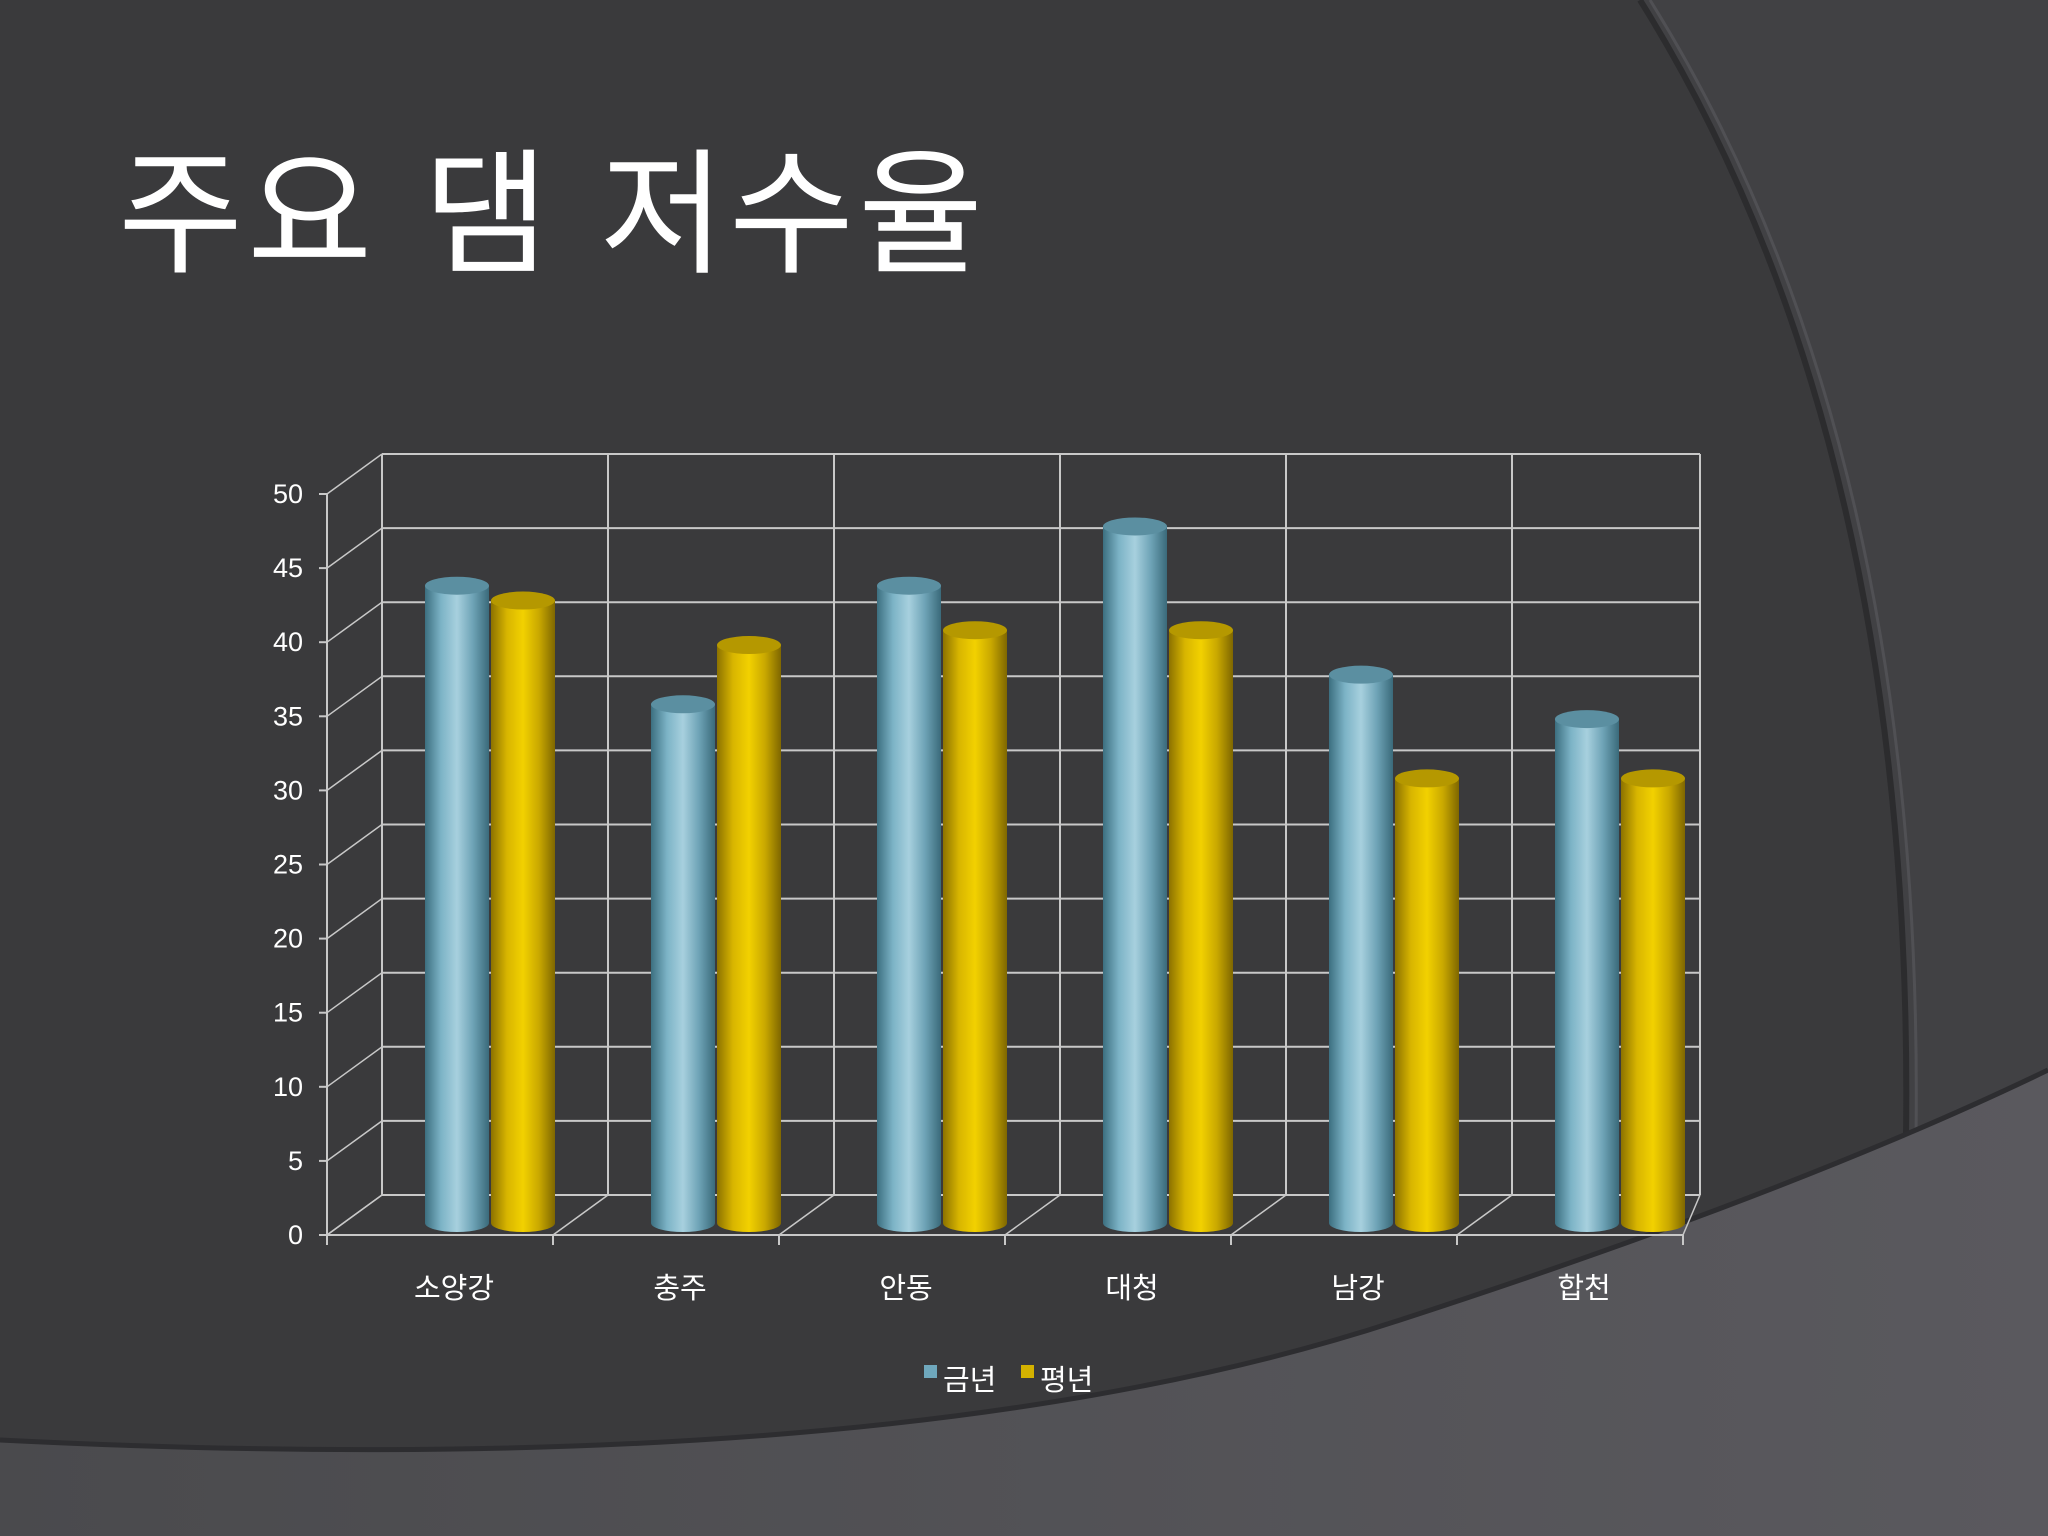  What do you see at coordinates (930, 1371) in the screenshot?
I see `legend-swatch-current` at bounding box center [930, 1371].